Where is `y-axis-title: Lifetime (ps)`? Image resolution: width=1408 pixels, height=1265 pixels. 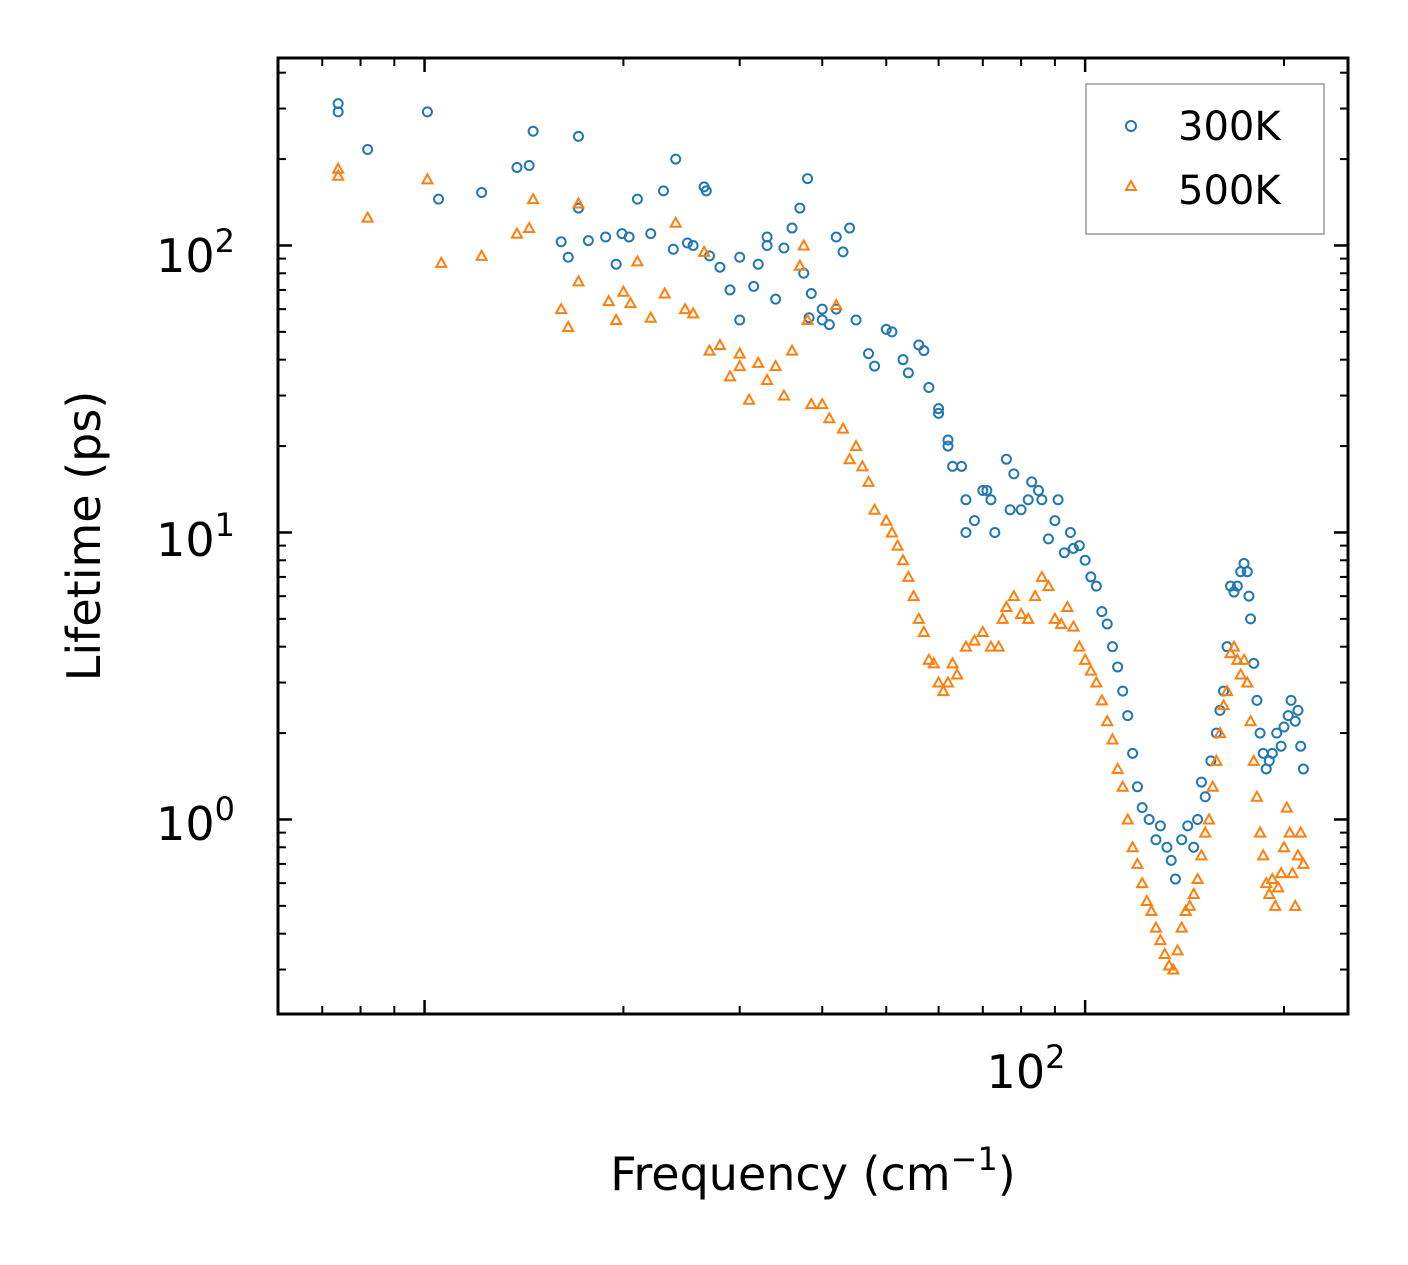 y-axis-title: Lifetime (ps) is located at coordinates (84, 536).